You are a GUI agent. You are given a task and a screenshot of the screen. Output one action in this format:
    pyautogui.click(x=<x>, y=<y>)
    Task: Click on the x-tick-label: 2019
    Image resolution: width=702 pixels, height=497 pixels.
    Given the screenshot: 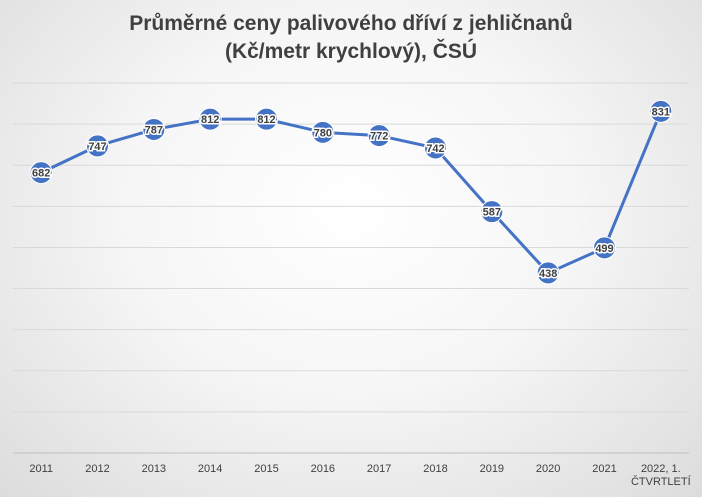 What is the action you would take?
    pyautogui.click(x=492, y=469)
    